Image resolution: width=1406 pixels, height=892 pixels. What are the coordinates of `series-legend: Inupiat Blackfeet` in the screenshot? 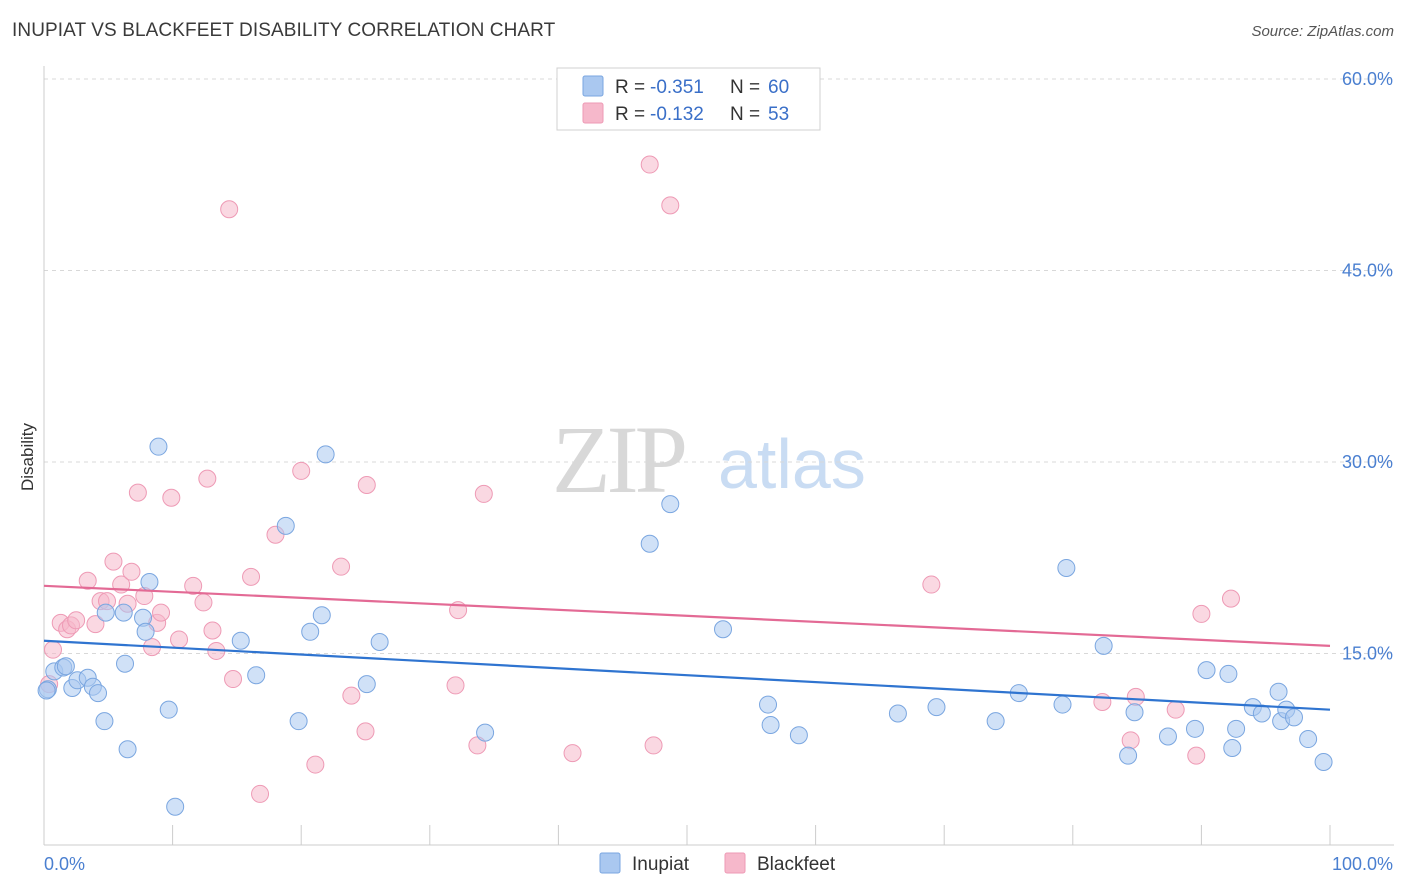 It's located at (717, 863).